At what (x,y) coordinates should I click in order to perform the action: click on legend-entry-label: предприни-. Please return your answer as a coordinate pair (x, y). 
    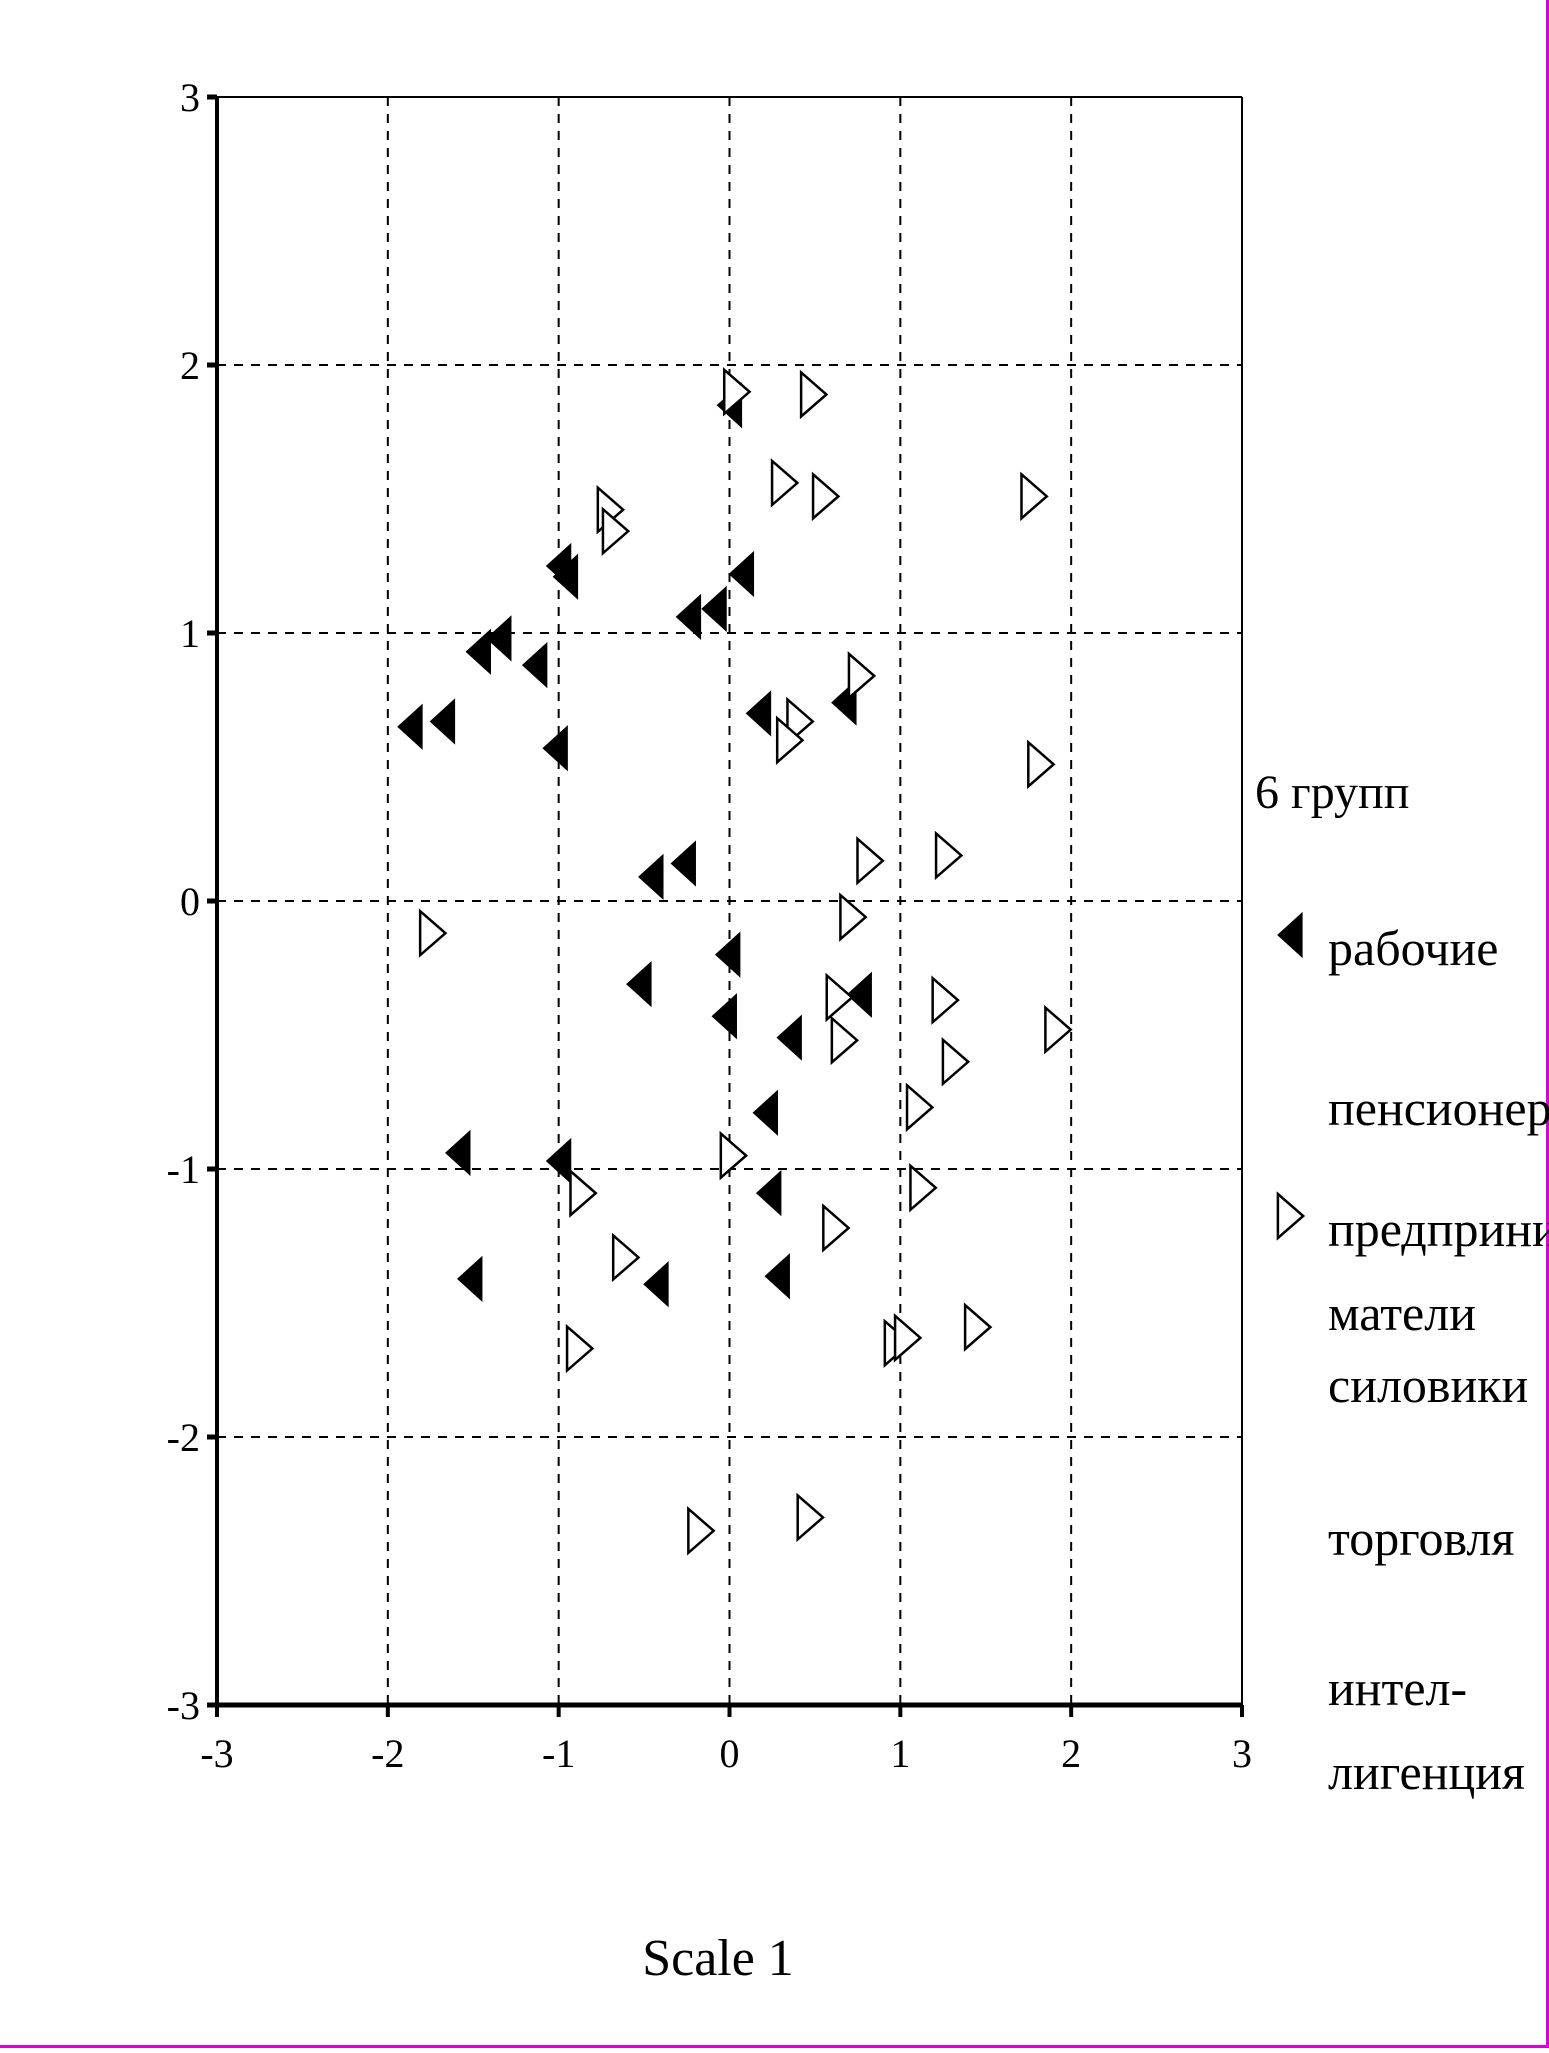
    Looking at the image, I should click on (1438, 1229).